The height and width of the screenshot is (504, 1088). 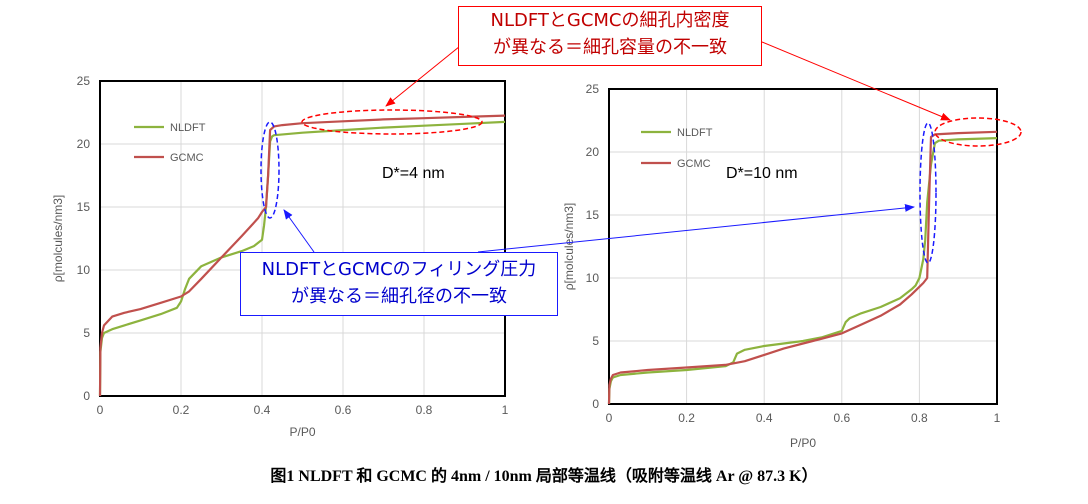 What do you see at coordinates (270, 170) in the screenshot?
I see `filling-ellipse-4nm` at bounding box center [270, 170].